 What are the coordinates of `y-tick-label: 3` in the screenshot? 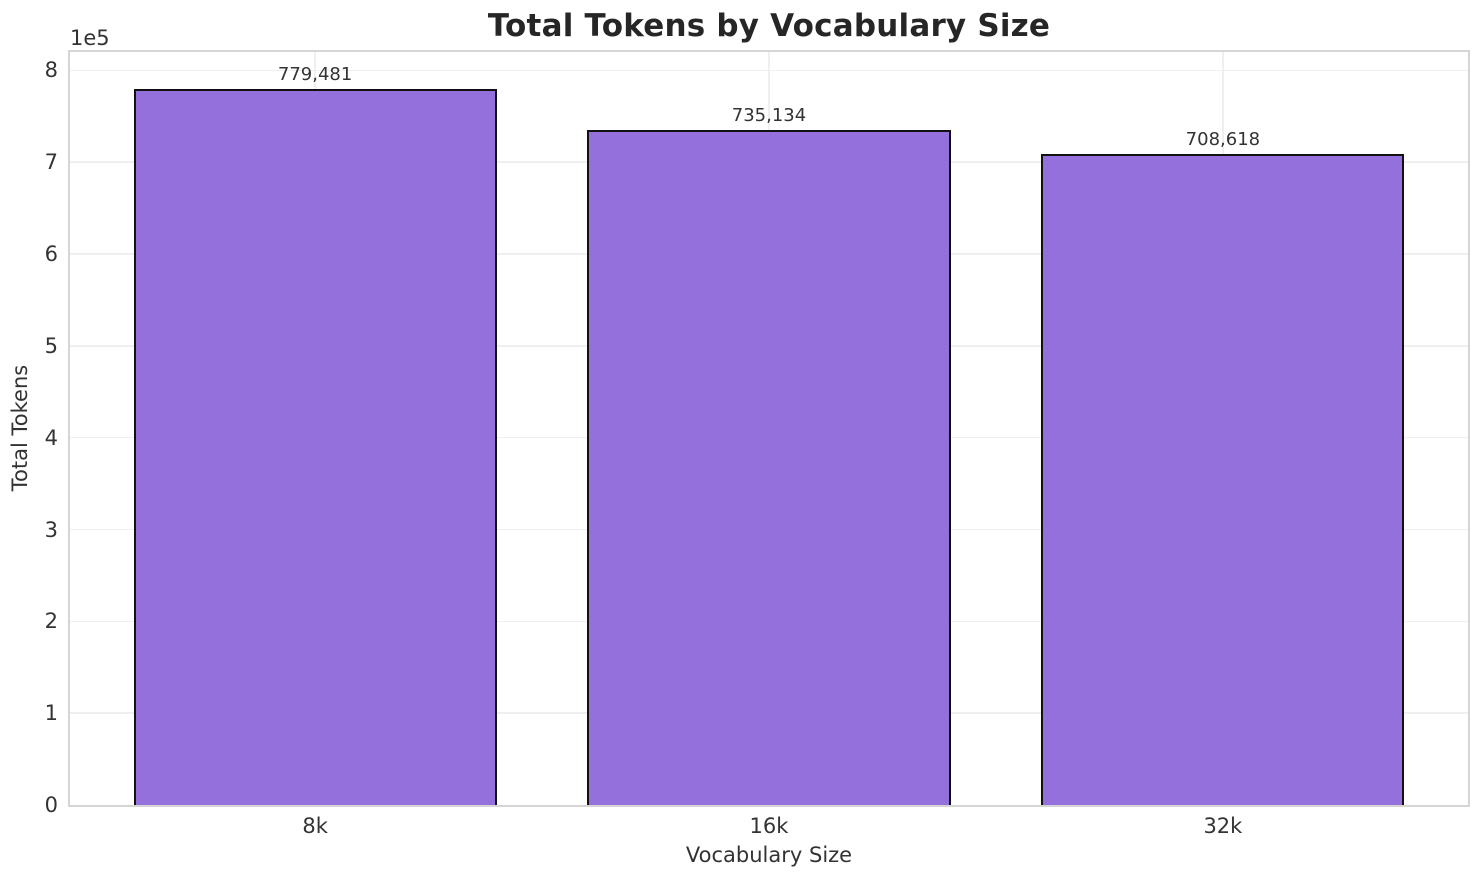 It's located at (51, 529).